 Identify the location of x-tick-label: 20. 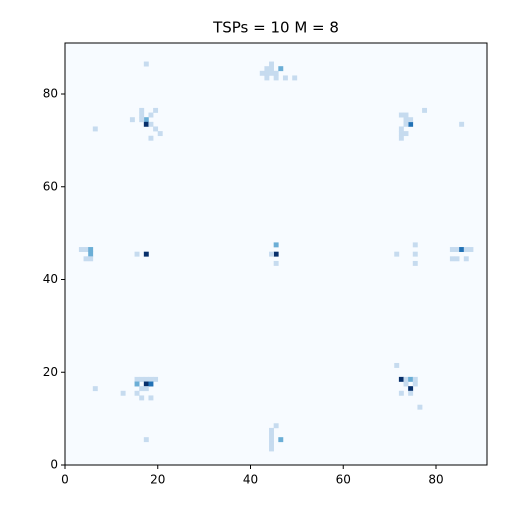
(157, 480).